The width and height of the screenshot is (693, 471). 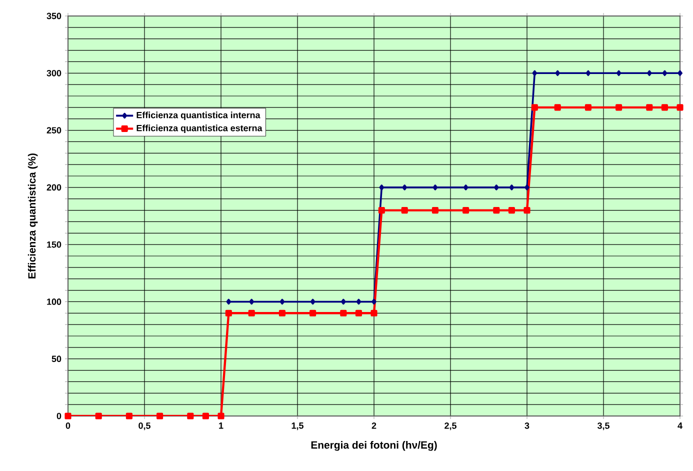 I want to click on y-tick-label: 300, so click(x=54, y=73).